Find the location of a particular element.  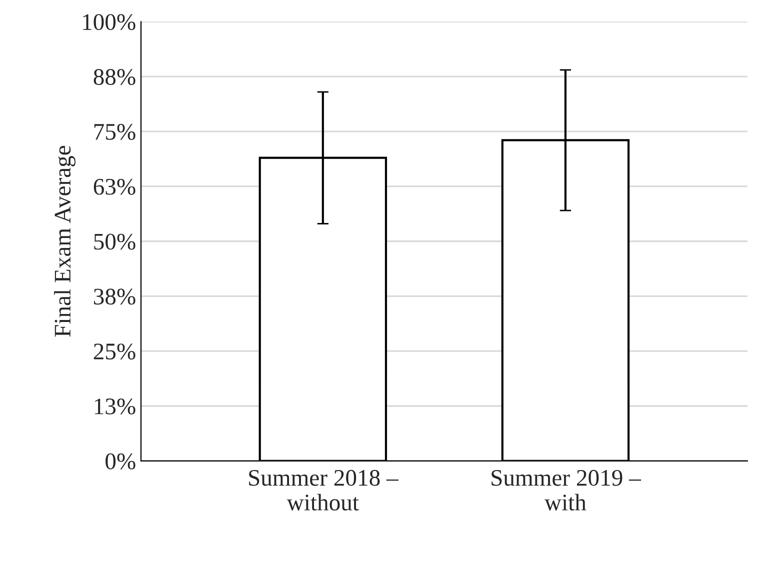

y-axis-title: Final Exam Average is located at coordinates (65, 241).